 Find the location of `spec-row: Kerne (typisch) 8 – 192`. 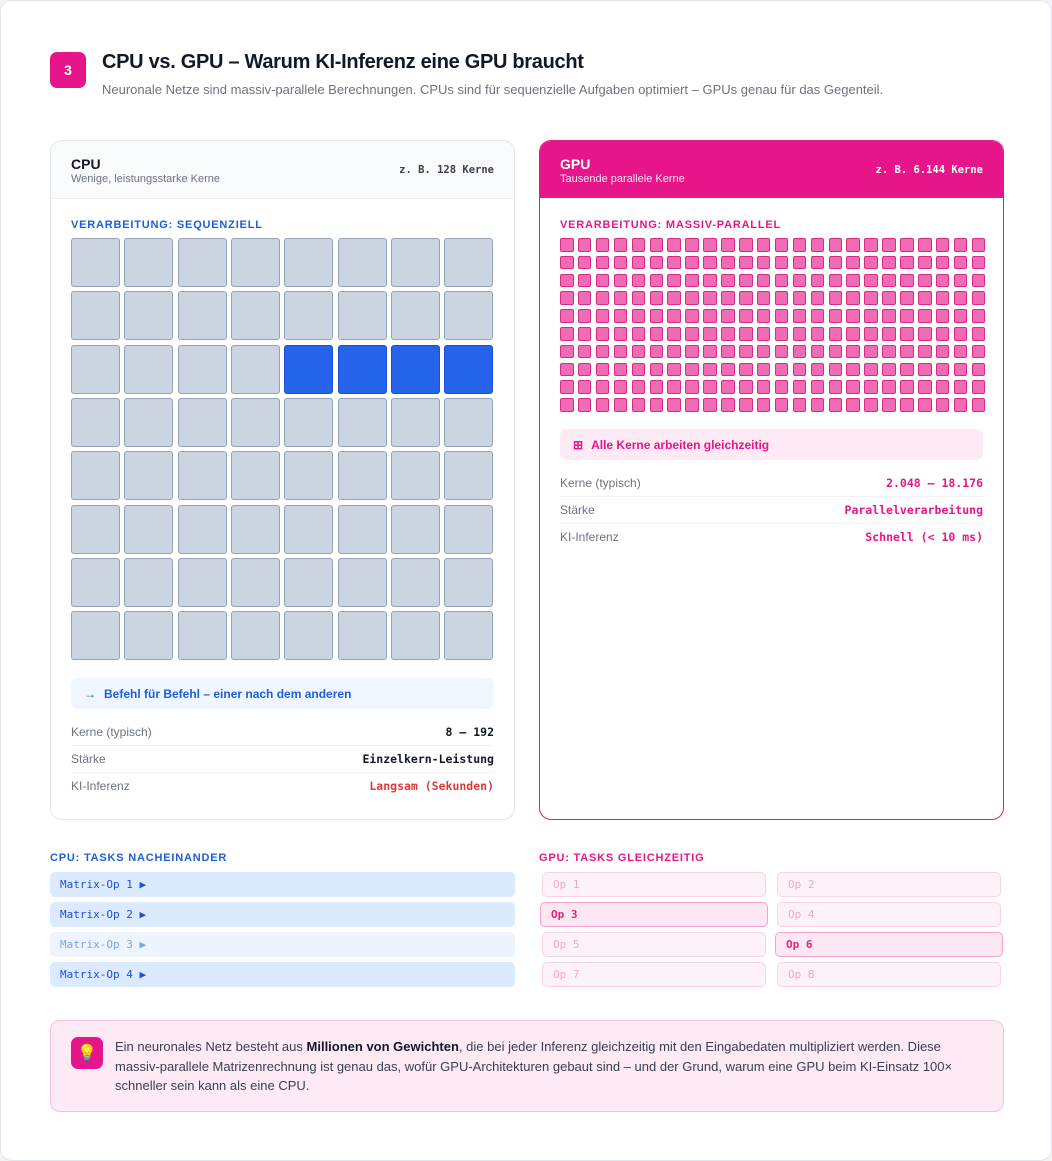

spec-row: Kerne (typisch) 8 – 192 is located at coordinates (282, 732).